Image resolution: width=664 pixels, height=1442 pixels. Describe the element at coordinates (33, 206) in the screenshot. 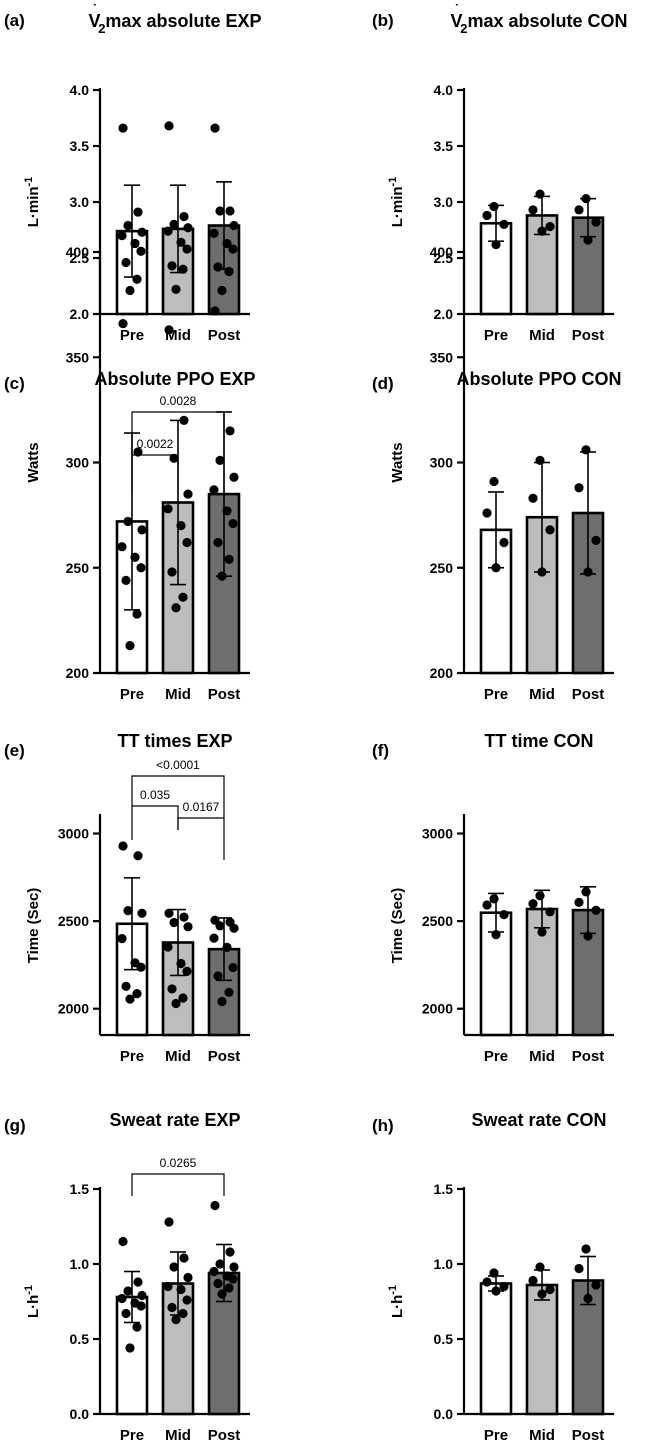

I see `ylabel-main: L·min` at that location.